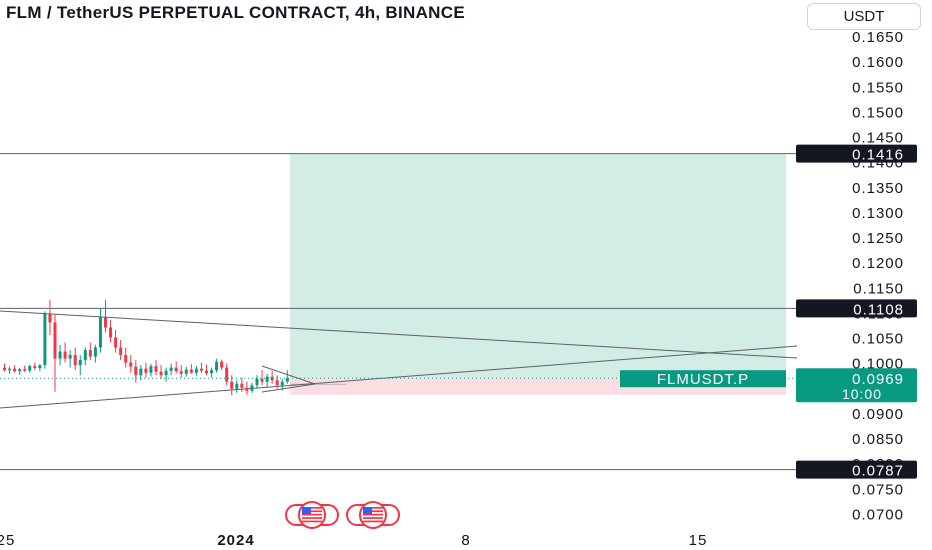 Image resolution: width=932 pixels, height=550 pixels. What do you see at coordinates (7, 540) in the screenshot?
I see `time-tick-label: 25` at bounding box center [7, 540].